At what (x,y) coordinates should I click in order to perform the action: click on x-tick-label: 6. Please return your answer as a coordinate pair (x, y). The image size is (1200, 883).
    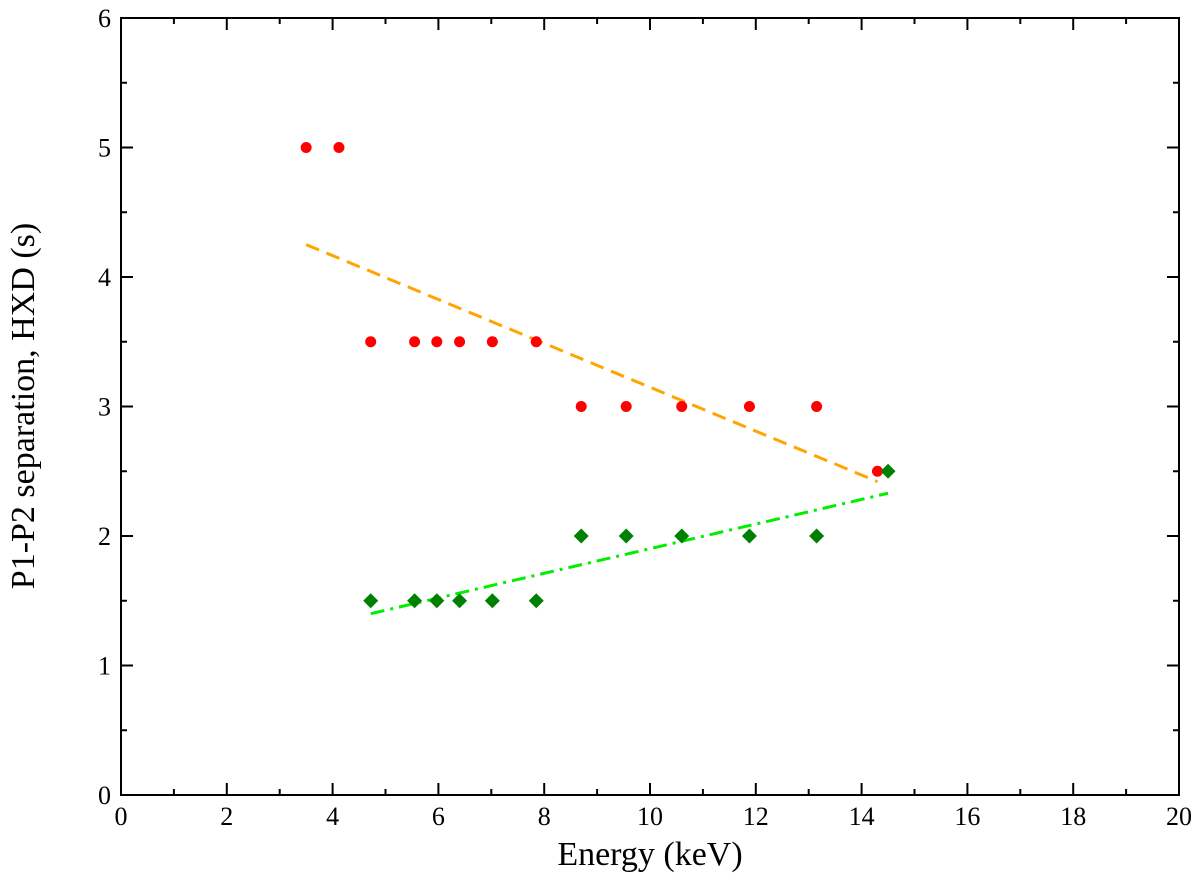
    Looking at the image, I should click on (438, 816).